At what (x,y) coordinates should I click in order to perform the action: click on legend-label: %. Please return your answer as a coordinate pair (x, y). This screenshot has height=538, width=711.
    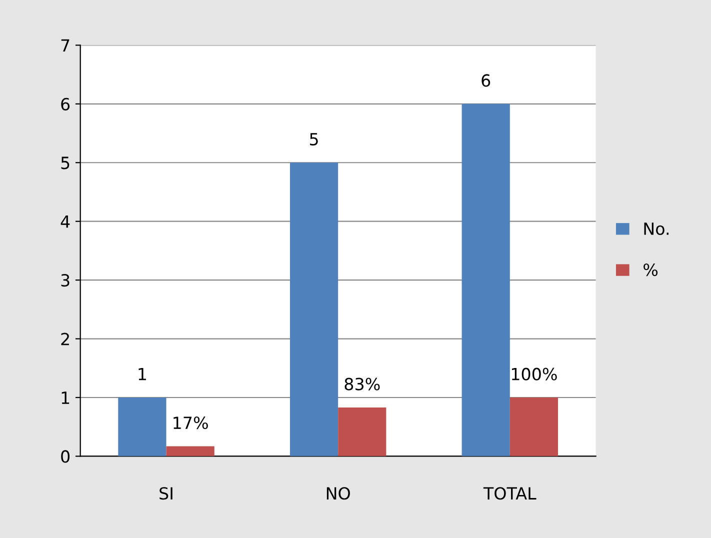
    Looking at the image, I should click on (651, 270).